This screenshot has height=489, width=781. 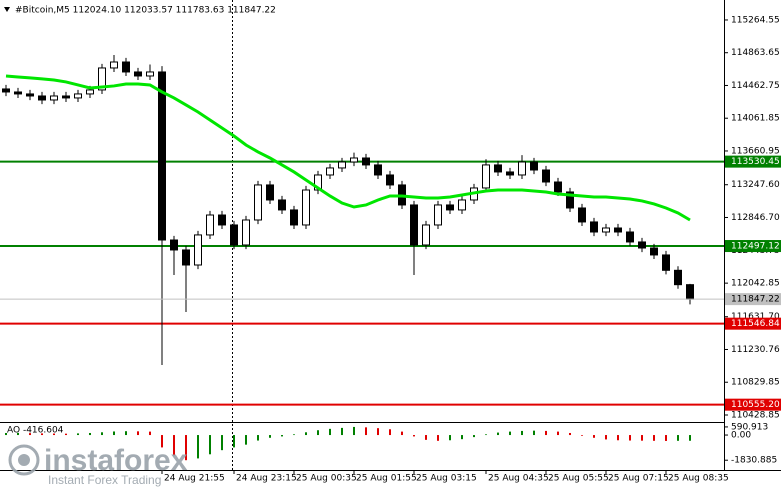 What do you see at coordinates (755, 405) in the screenshot?
I see `level-label: 110555.20` at bounding box center [755, 405].